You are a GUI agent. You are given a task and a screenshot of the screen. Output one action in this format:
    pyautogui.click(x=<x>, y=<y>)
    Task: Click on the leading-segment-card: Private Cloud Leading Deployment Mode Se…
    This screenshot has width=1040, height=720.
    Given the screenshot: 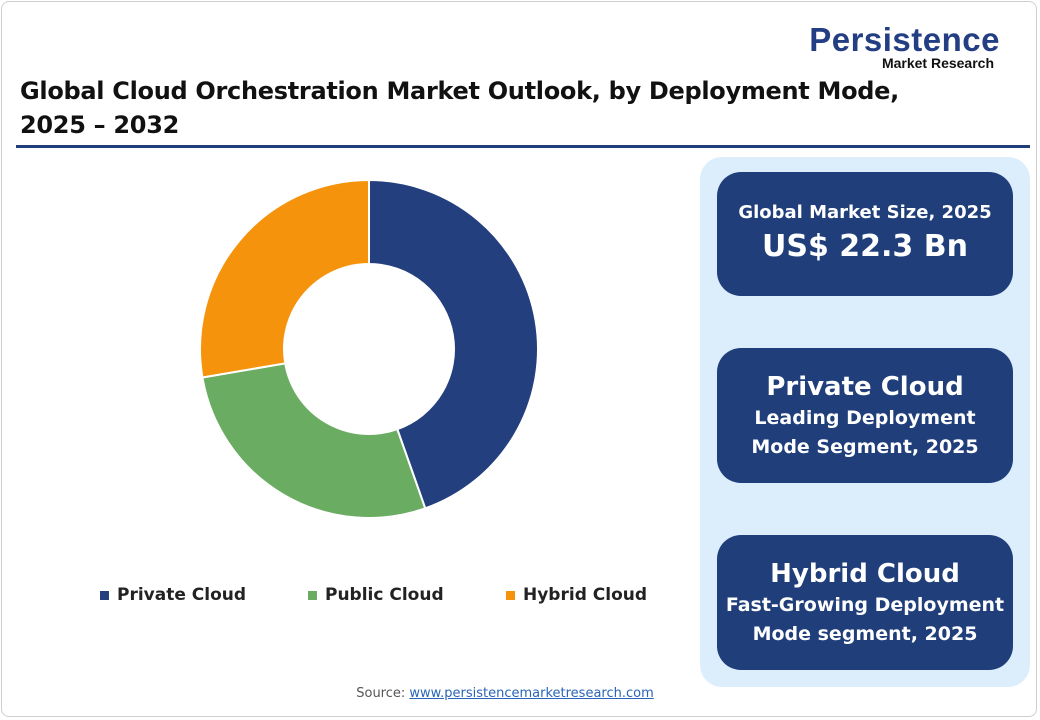 What is the action you would take?
    pyautogui.click(x=865, y=415)
    